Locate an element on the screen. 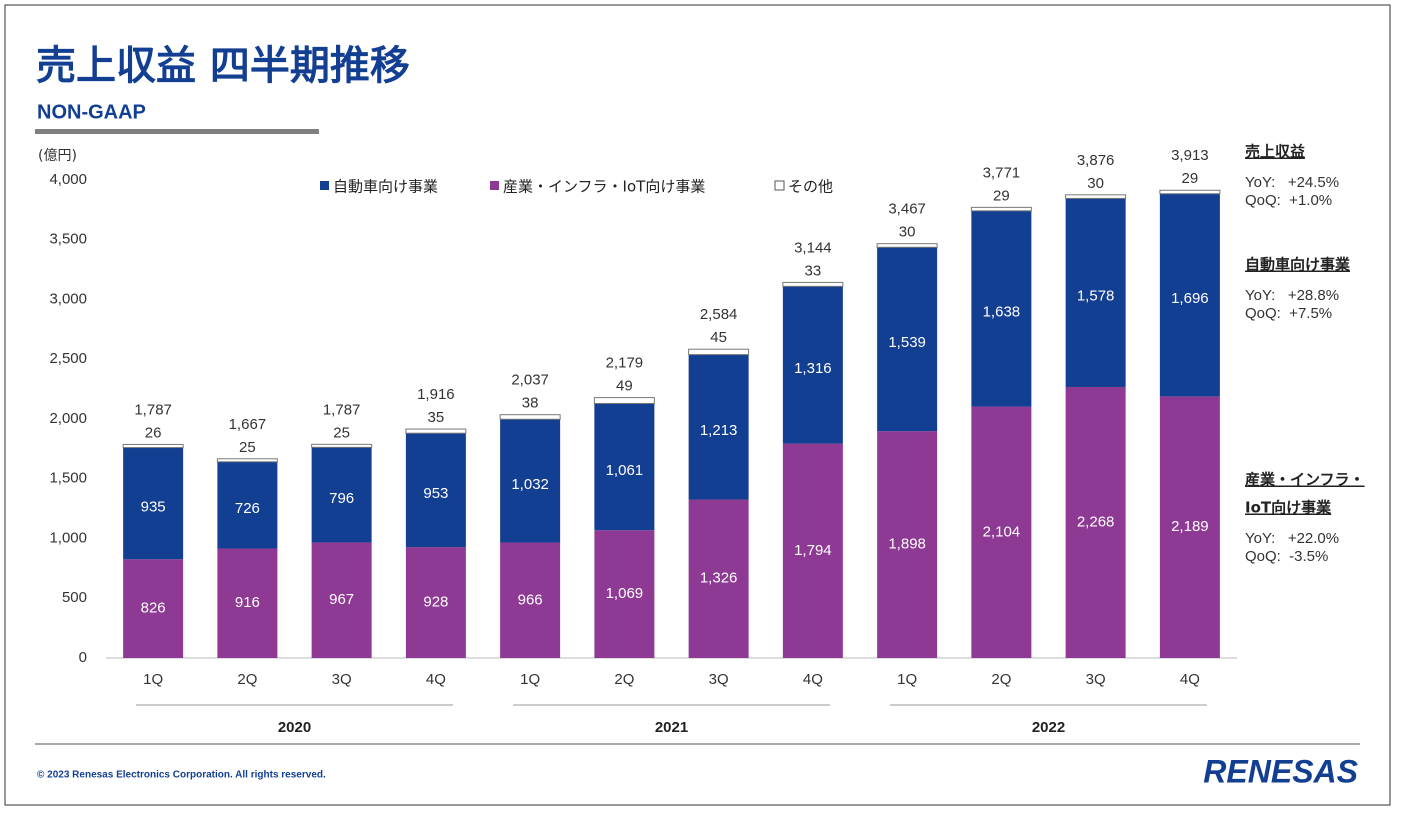  data-label: 1,326 is located at coordinates (719, 578).